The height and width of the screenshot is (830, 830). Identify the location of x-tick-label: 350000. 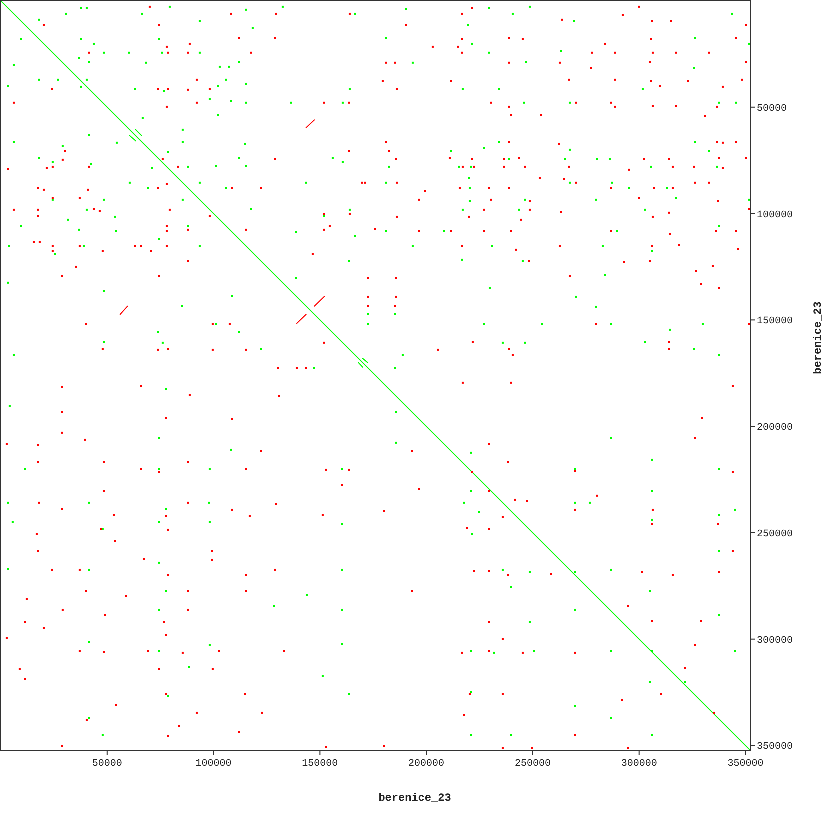
(746, 764).